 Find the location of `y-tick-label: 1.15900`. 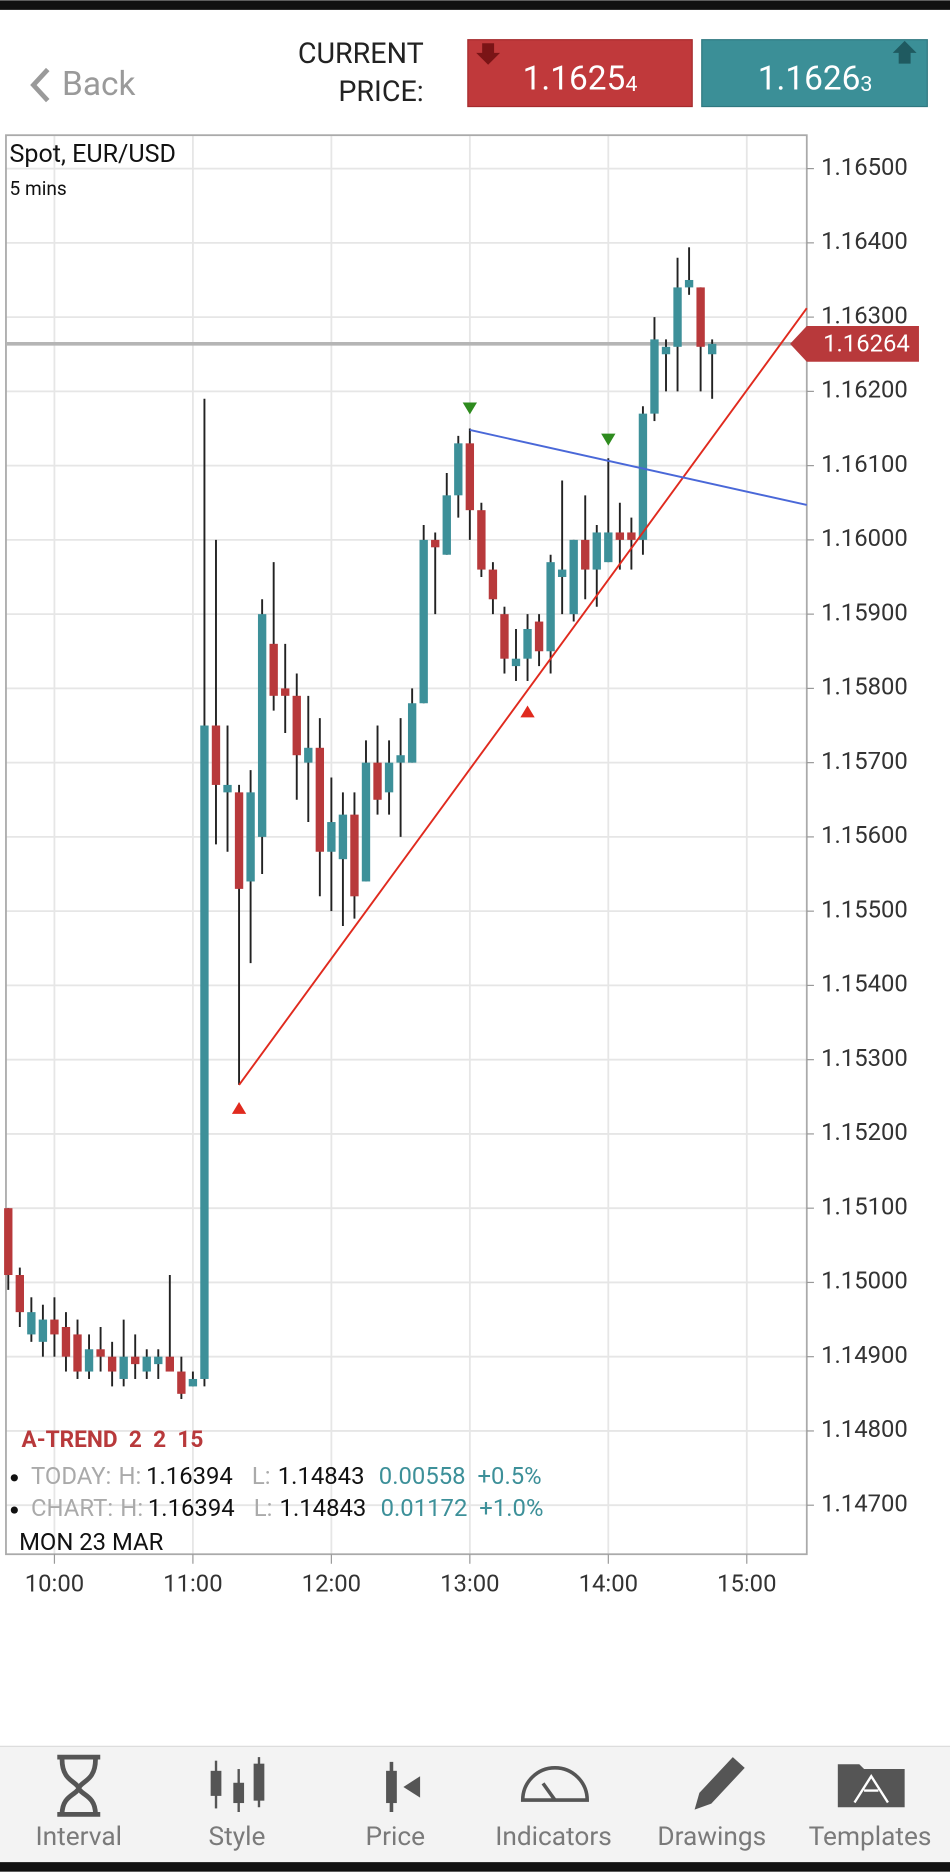

y-tick-label: 1.15900 is located at coordinates (864, 612).